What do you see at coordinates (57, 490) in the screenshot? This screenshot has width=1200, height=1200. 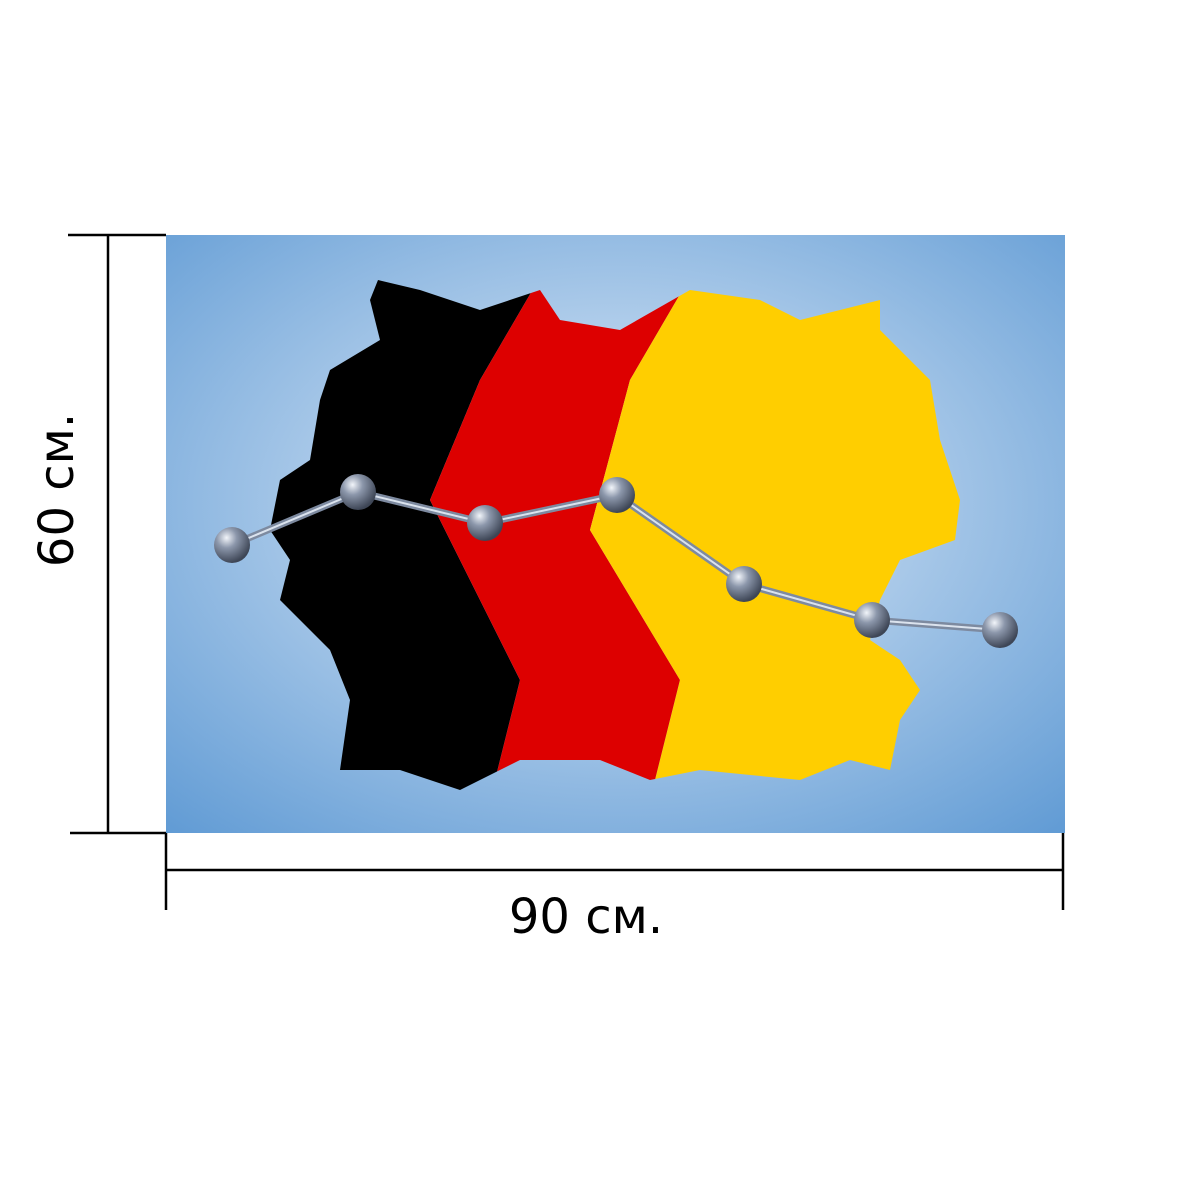 I see `height-label: 60 см.` at bounding box center [57, 490].